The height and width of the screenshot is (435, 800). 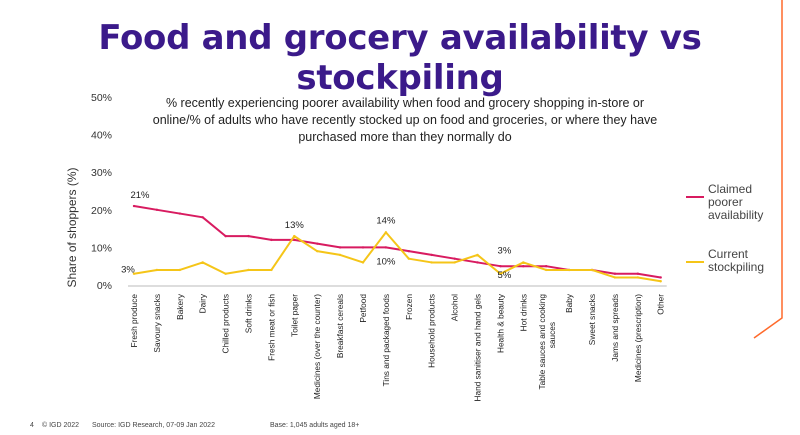 What do you see at coordinates (315, 425) in the screenshot?
I see `base-note: Base: 1,045 adults aged 18+` at bounding box center [315, 425].